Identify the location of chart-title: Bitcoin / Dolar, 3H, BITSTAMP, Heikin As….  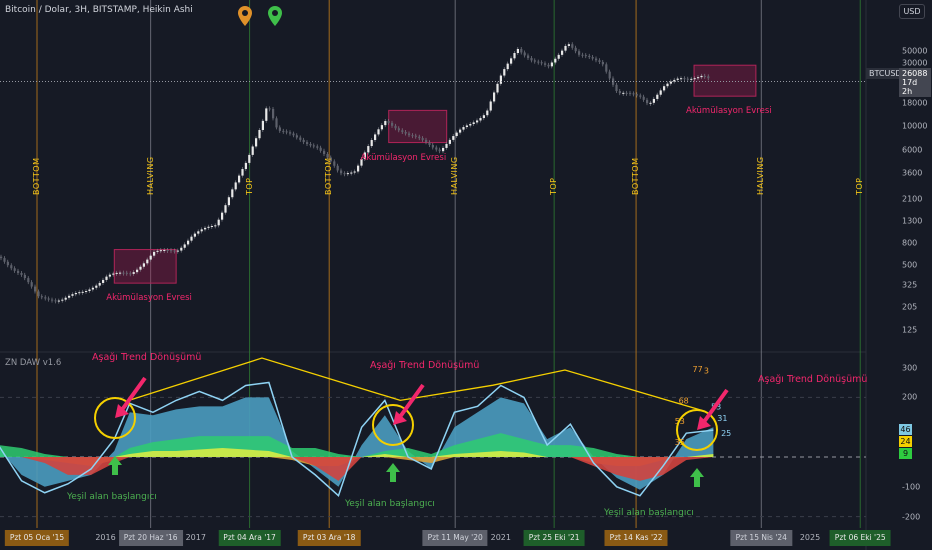
(99, 10).